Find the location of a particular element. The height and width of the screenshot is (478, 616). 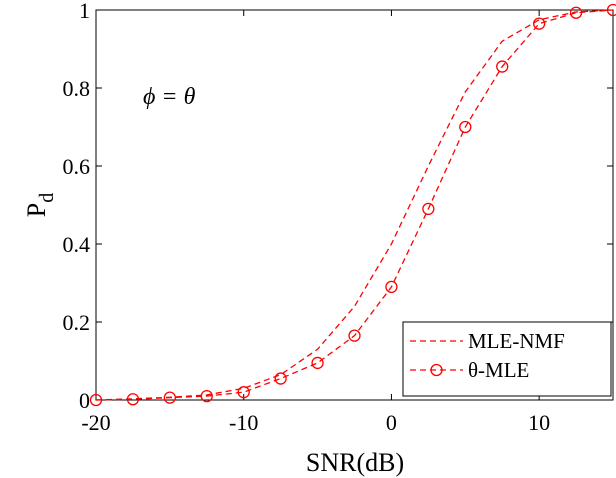

y-tick-label: 0 is located at coordinates (84, 400).